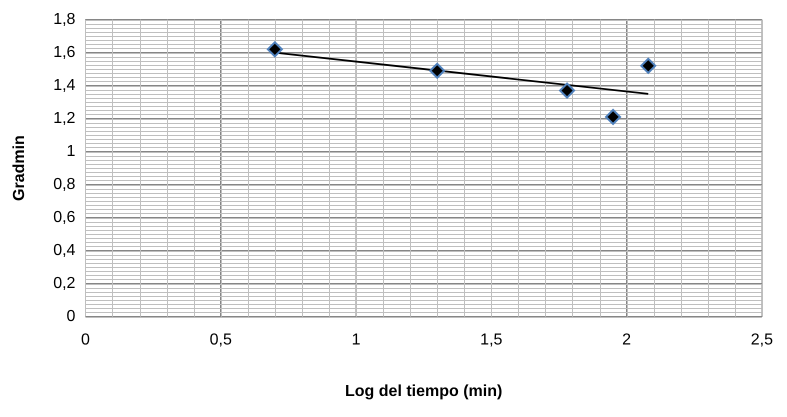 The height and width of the screenshot is (417, 787). What do you see at coordinates (762, 340) in the screenshot?
I see `x-tick-label: 2,5` at bounding box center [762, 340].